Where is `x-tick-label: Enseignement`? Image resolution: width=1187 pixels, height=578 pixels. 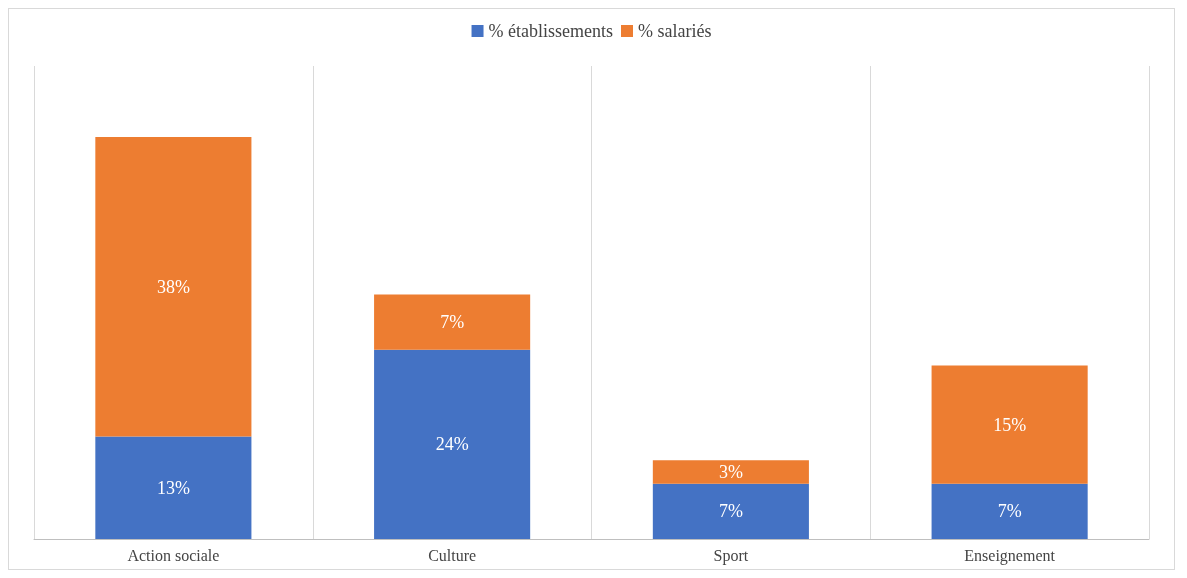
x-tick-label: Enseignement is located at coordinates (1010, 555).